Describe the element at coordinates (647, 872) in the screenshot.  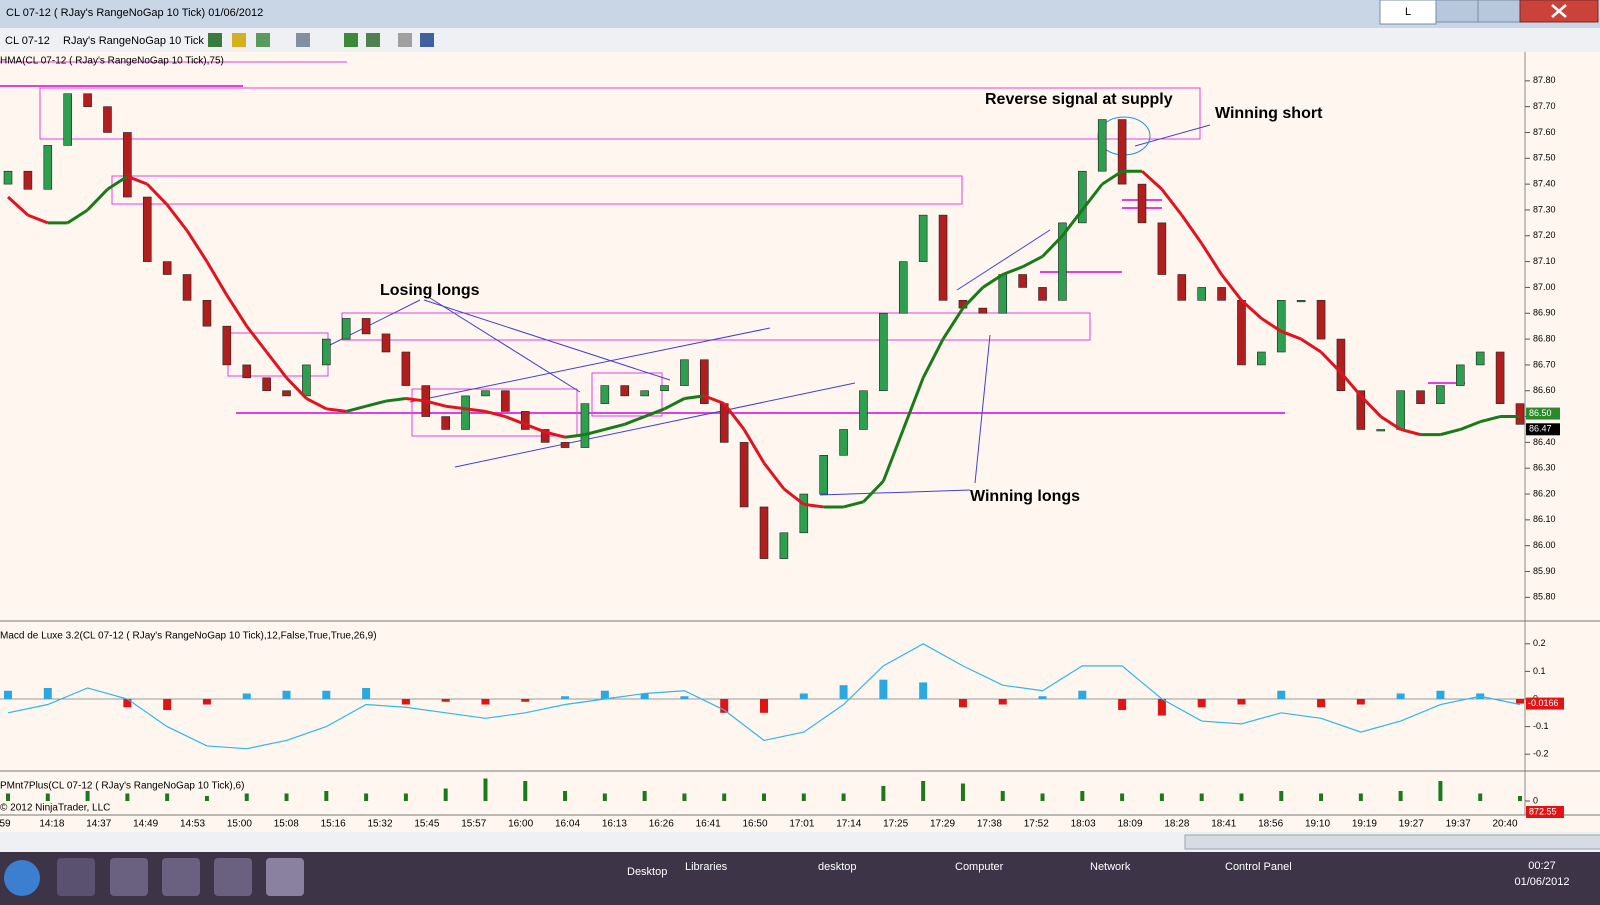
I see `taskbar-link: Desktop` at that location.